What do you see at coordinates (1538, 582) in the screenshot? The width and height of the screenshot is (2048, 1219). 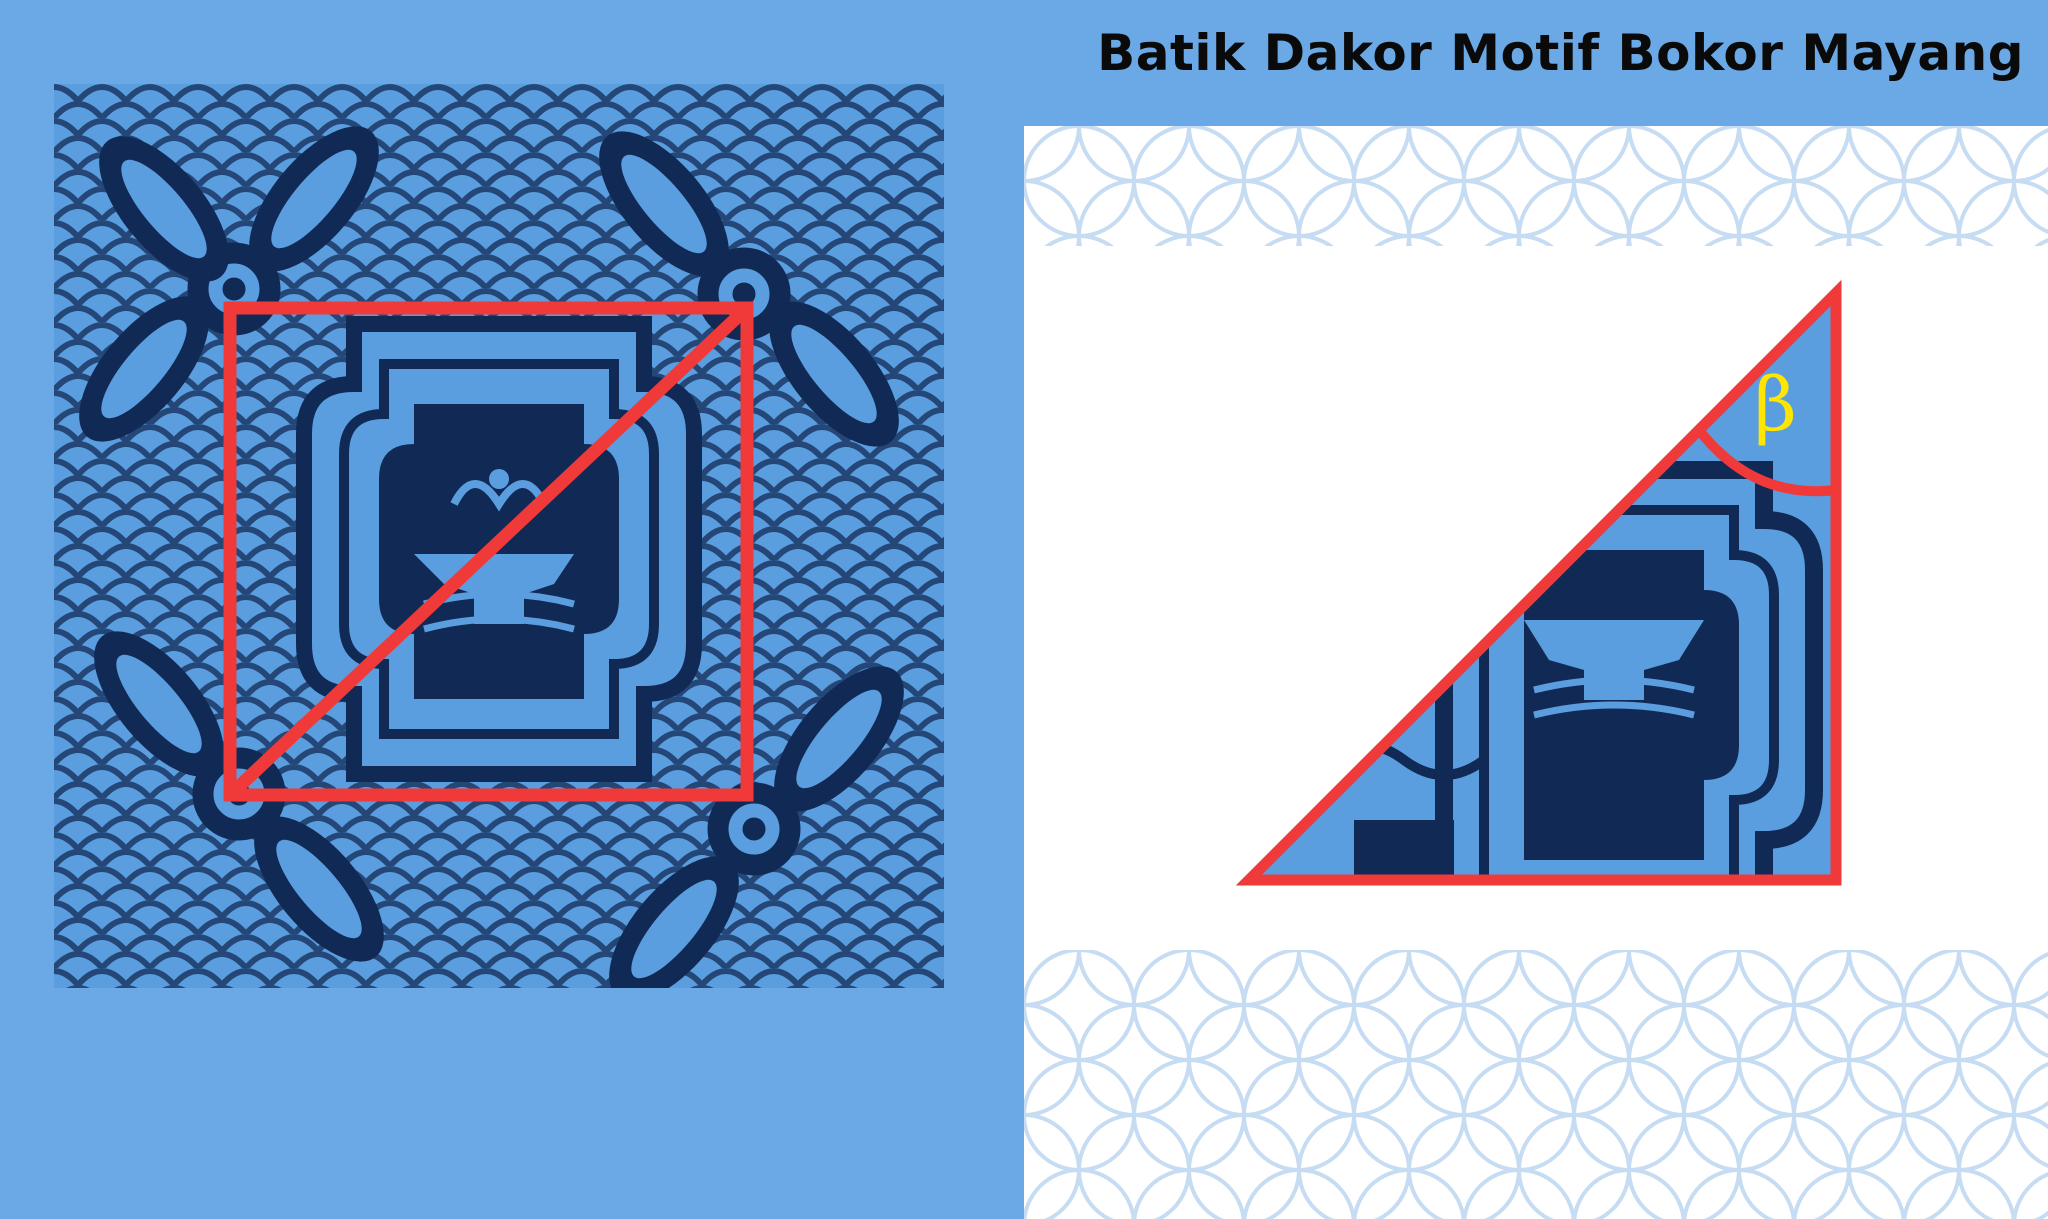 I see `triangle-diagram` at bounding box center [1538, 582].